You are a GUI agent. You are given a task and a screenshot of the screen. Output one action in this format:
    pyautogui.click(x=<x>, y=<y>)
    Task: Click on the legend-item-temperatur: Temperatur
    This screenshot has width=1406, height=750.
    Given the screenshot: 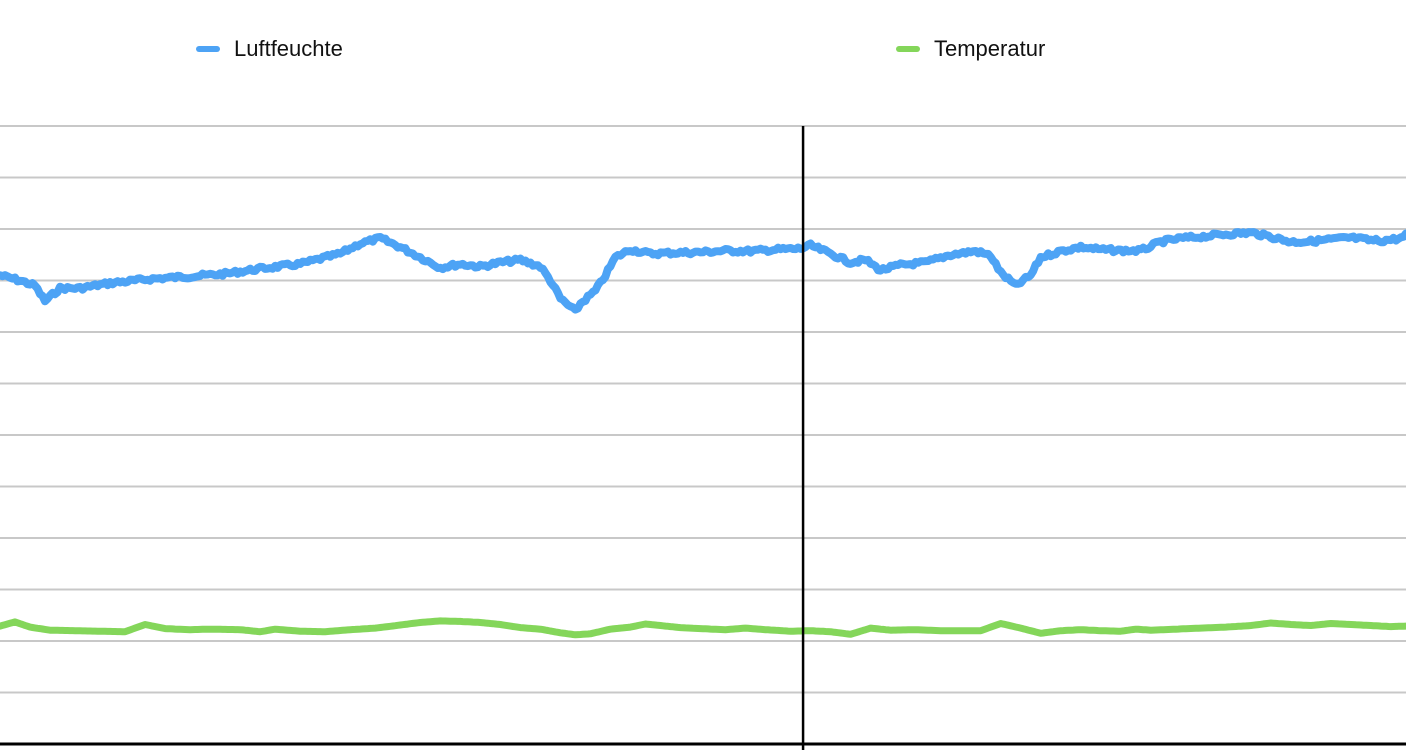 What is the action you would take?
    pyautogui.click(x=970, y=49)
    